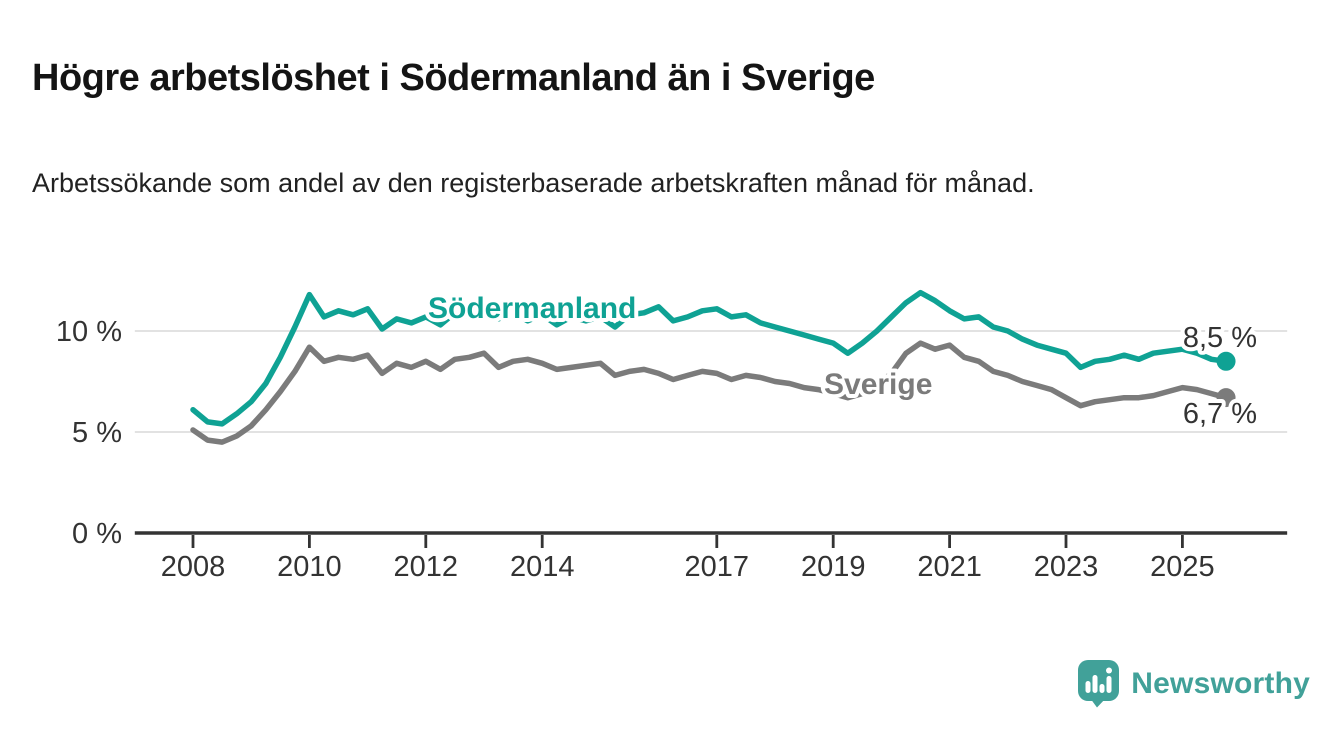  I want to click on x-tick-label: 2008, so click(193, 567).